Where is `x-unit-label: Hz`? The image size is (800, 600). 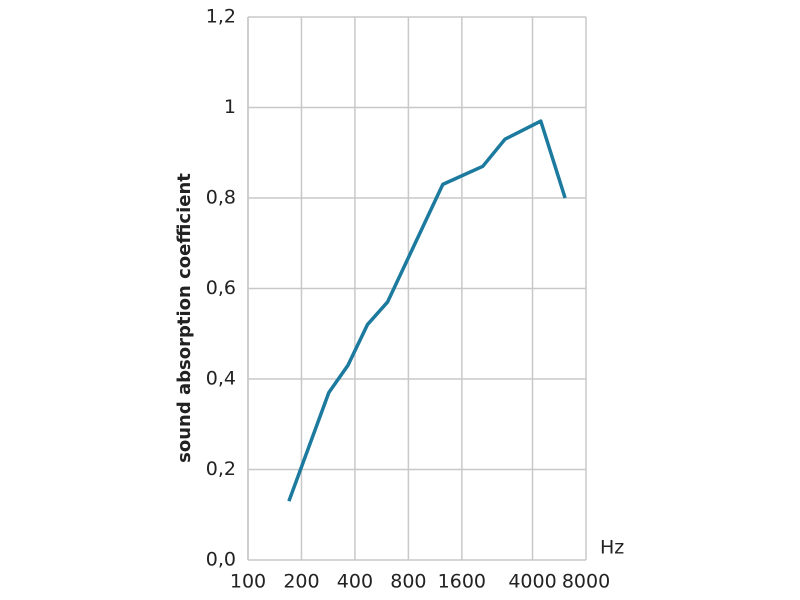 x-unit-label: Hz is located at coordinates (612, 548).